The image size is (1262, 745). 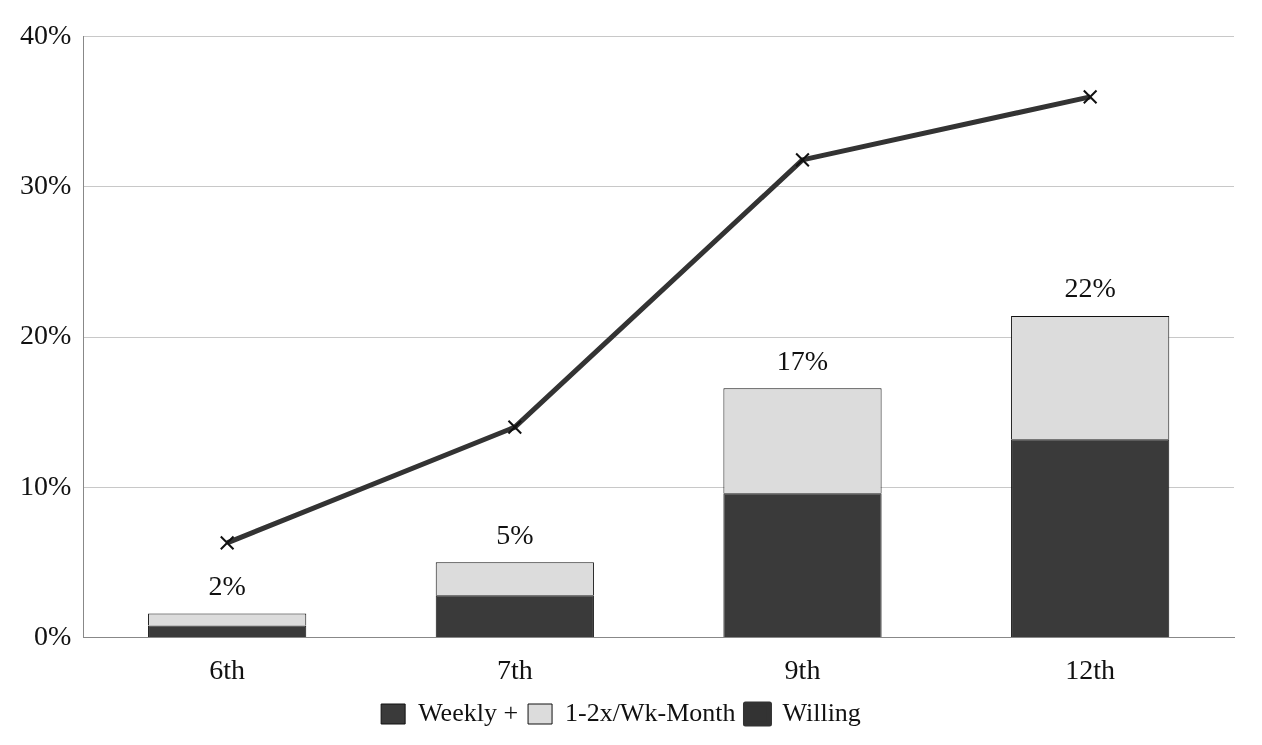 I want to click on x-tick-label: 6th, so click(x=227, y=669).